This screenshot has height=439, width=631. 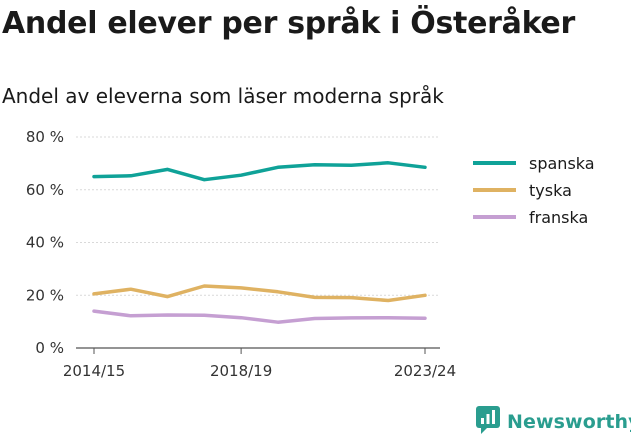 What do you see at coordinates (550, 190) in the screenshot?
I see `legend-label-tyska: tyska` at bounding box center [550, 190].